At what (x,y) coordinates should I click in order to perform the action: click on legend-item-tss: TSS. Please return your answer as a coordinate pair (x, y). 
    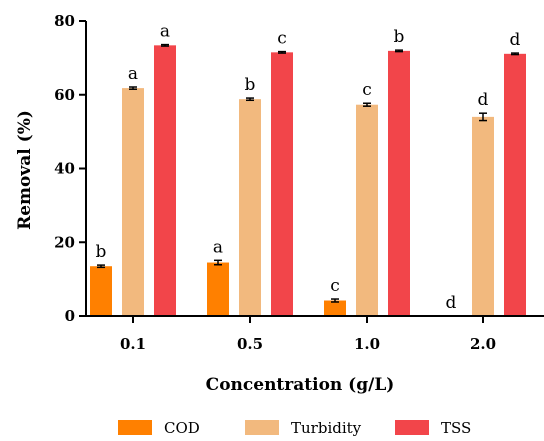
    Looking at the image, I should click on (433, 428).